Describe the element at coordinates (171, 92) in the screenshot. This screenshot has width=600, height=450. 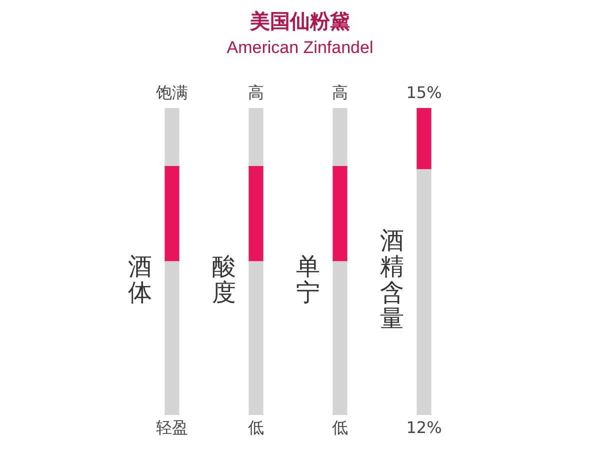
I see `text: 饱满` at that location.